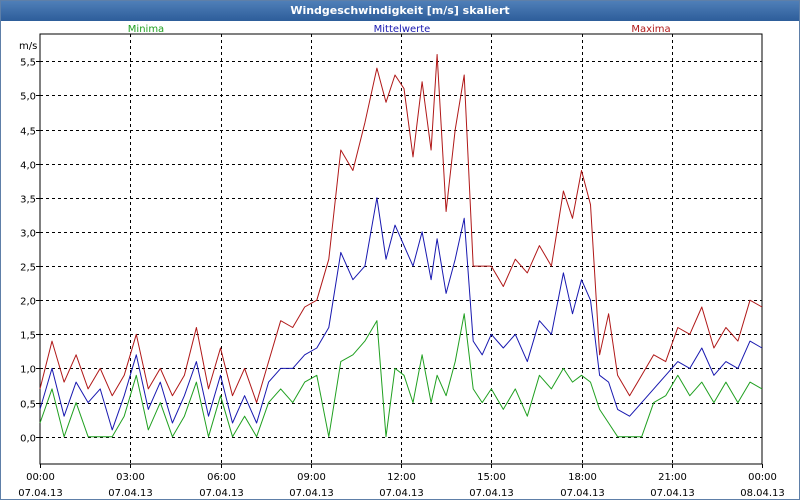  I want to click on legend: Maxima Mittelwerte Minima, so click(399, 29).